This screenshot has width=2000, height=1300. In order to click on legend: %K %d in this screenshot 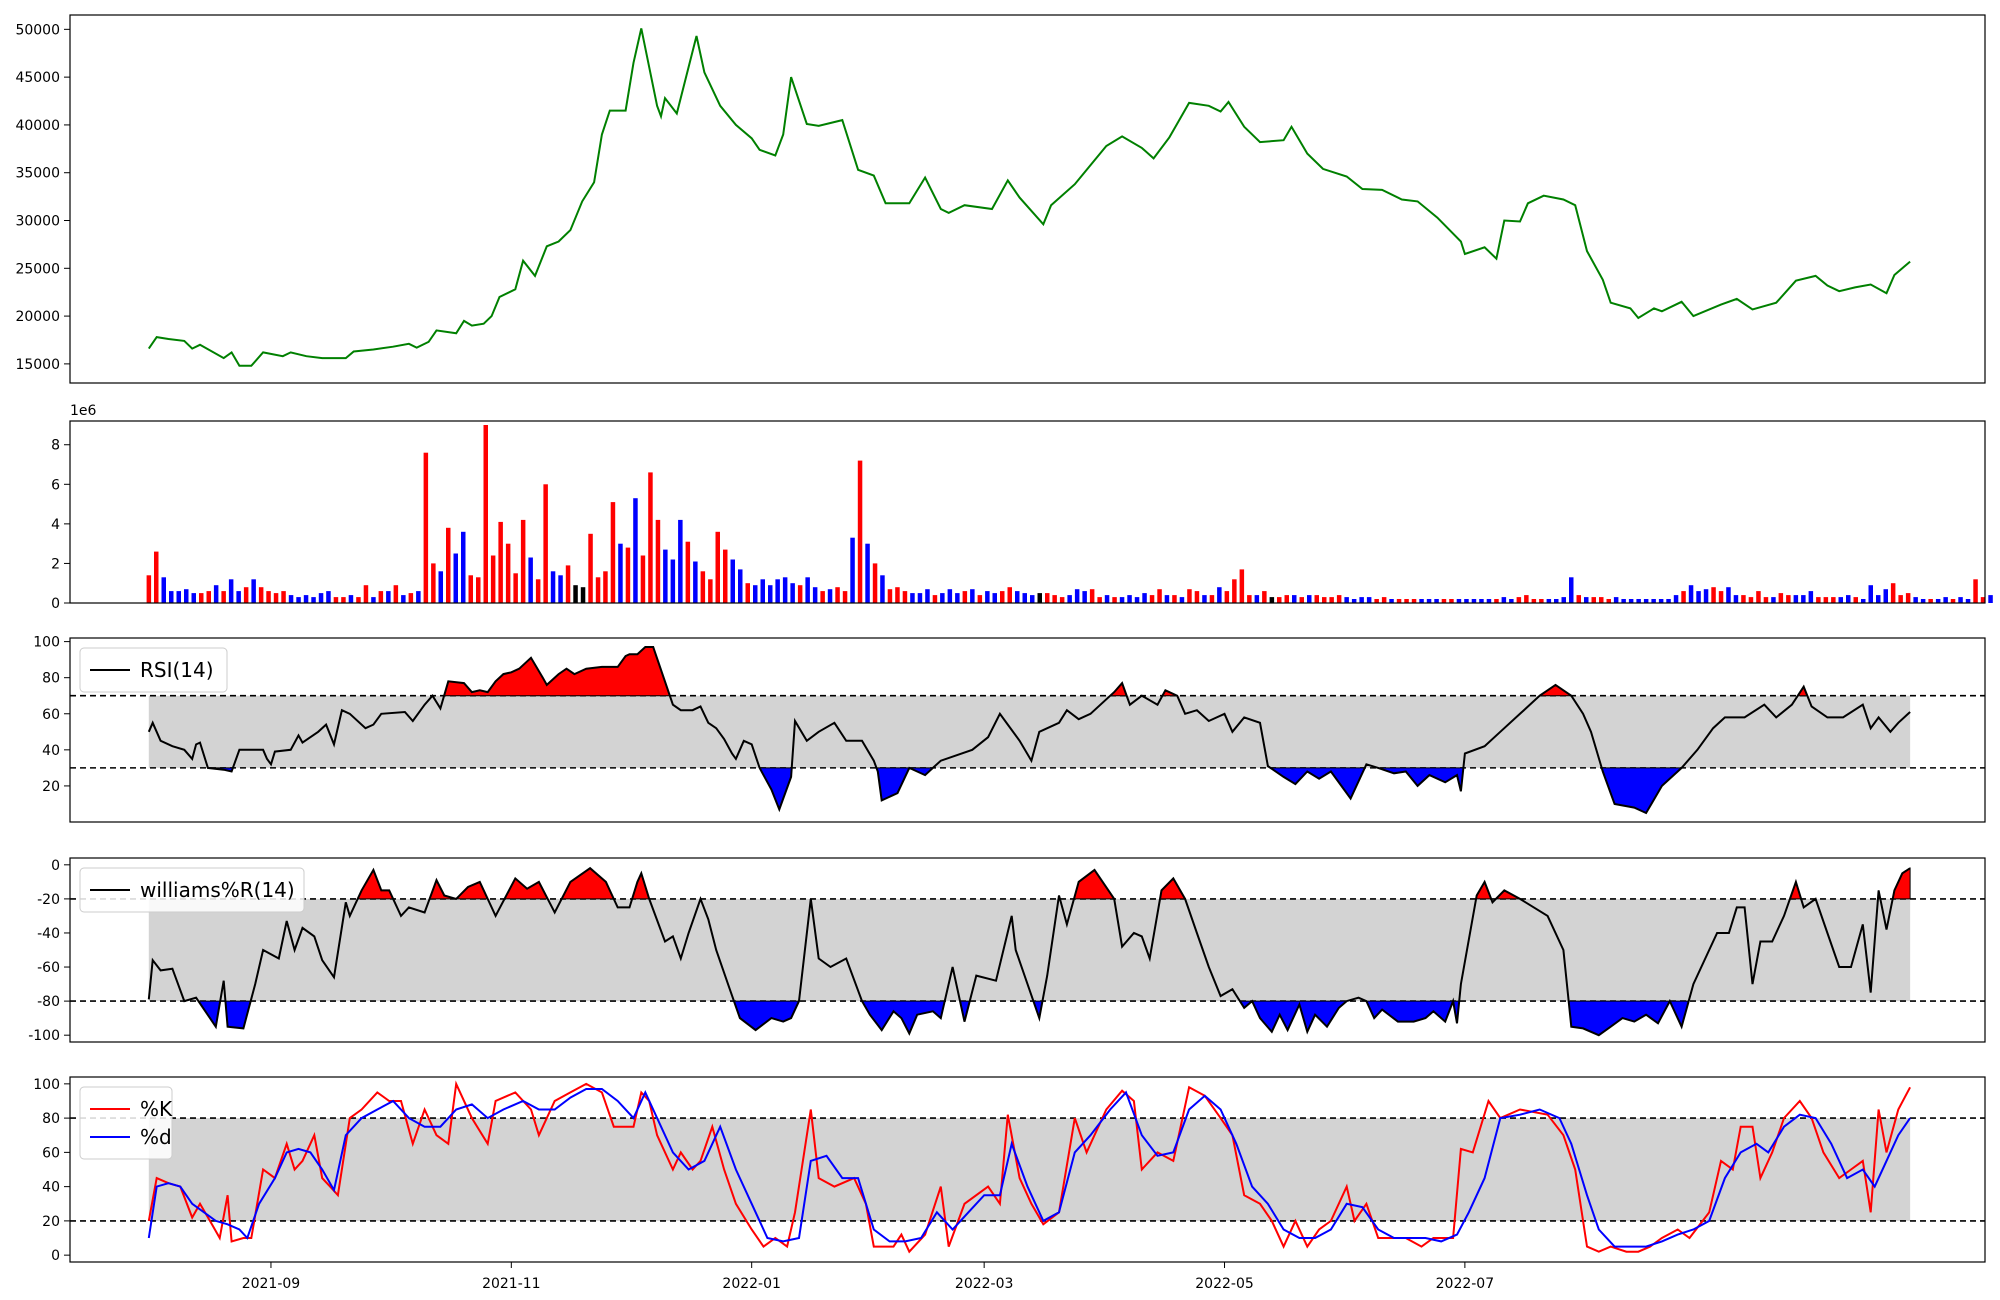, I will do `click(126, 1123)`.